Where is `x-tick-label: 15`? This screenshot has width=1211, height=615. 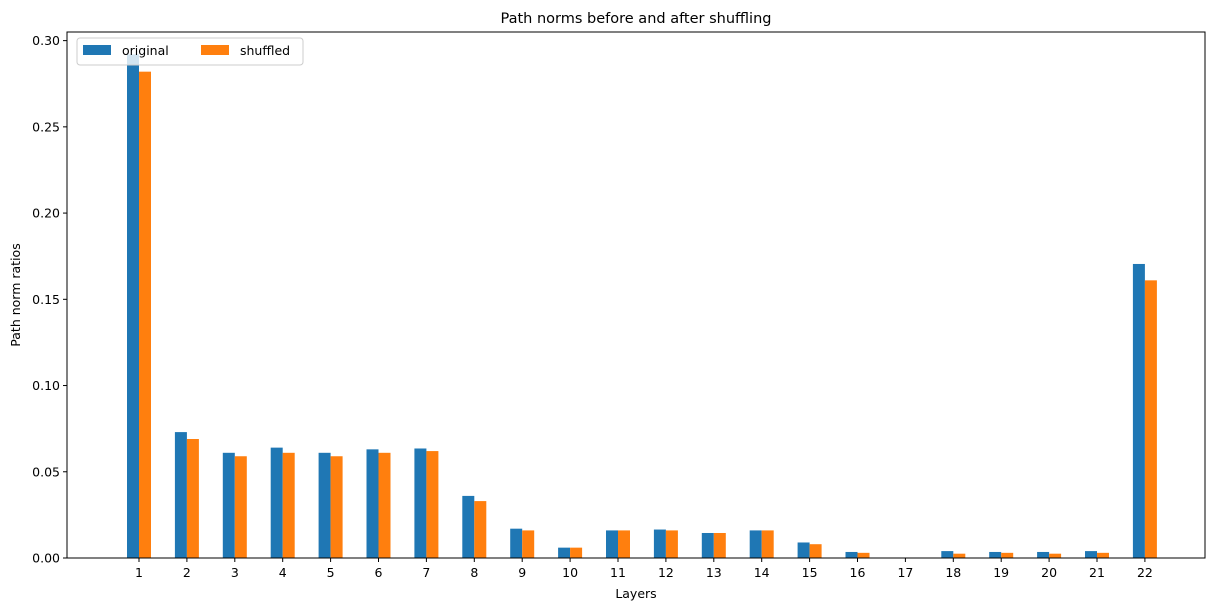 x-tick-label: 15 is located at coordinates (810, 572).